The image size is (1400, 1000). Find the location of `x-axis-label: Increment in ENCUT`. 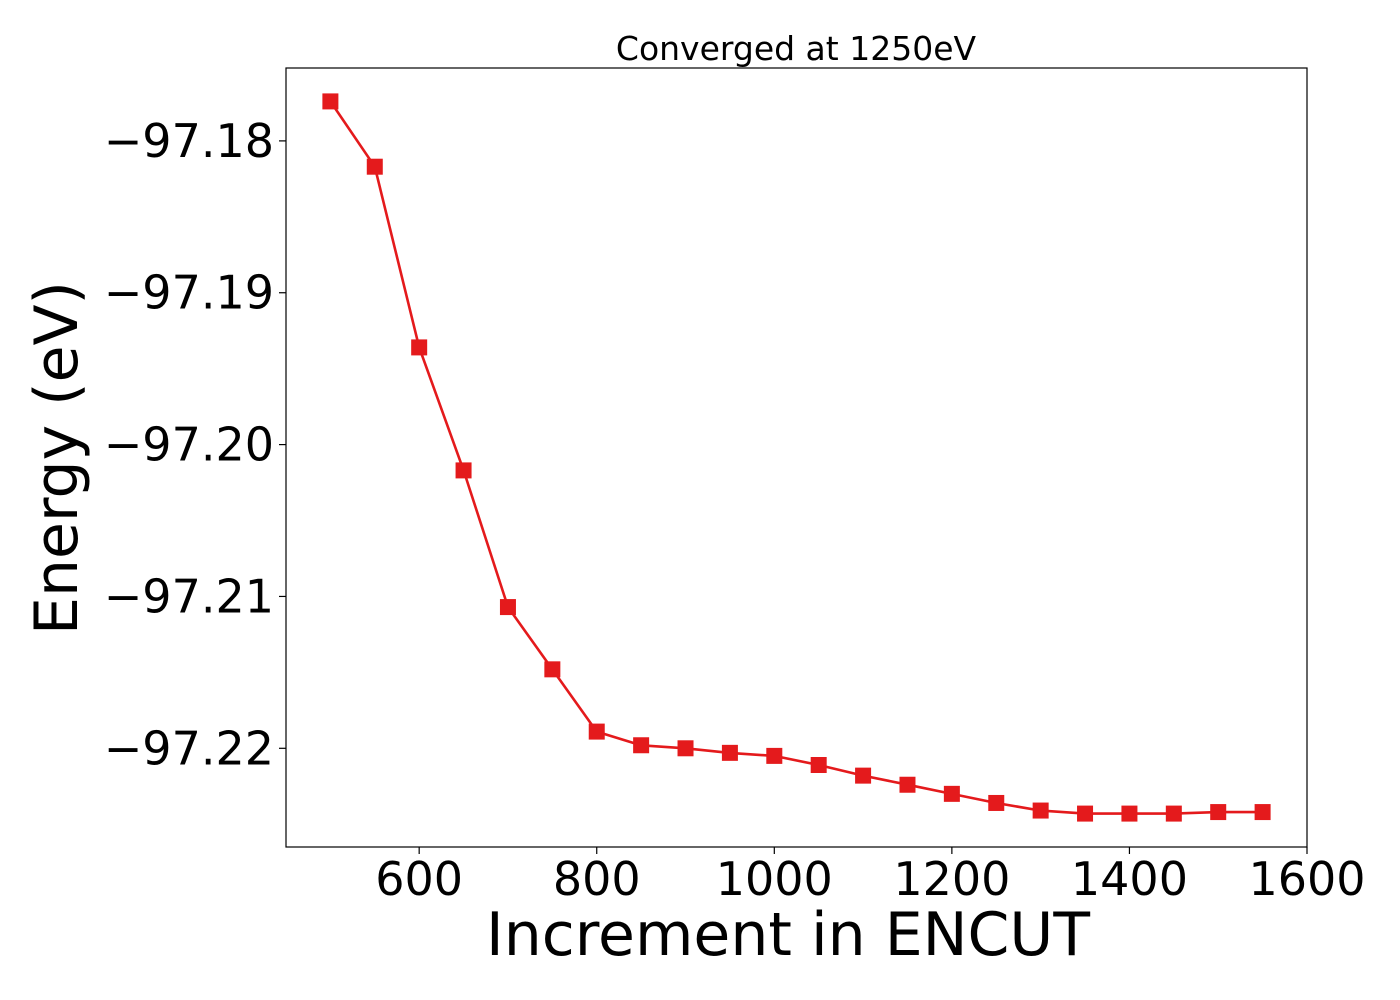

x-axis-label: Increment in ENCUT is located at coordinates (788, 935).